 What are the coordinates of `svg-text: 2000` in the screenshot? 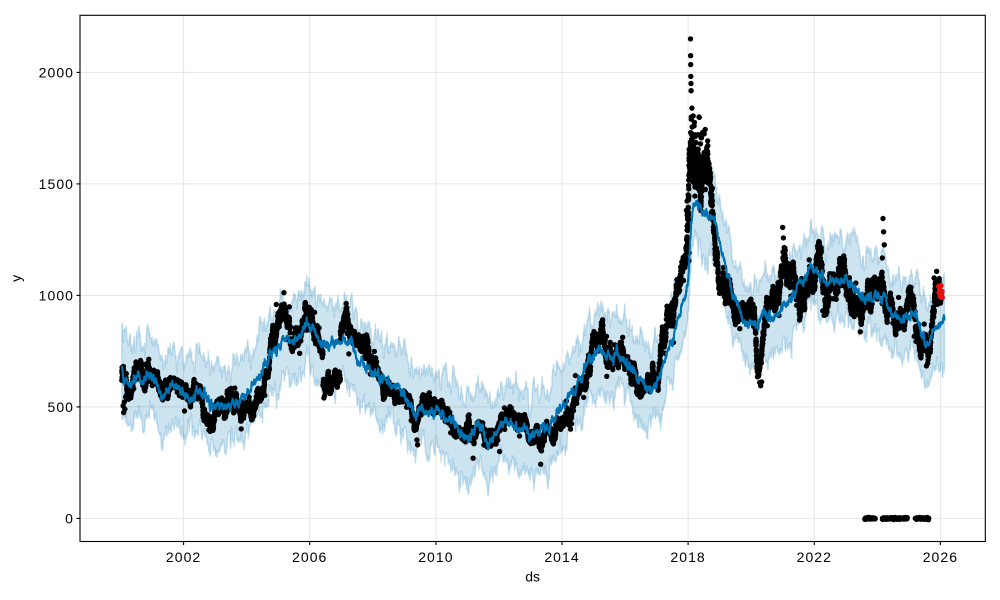 It's located at (56, 72).